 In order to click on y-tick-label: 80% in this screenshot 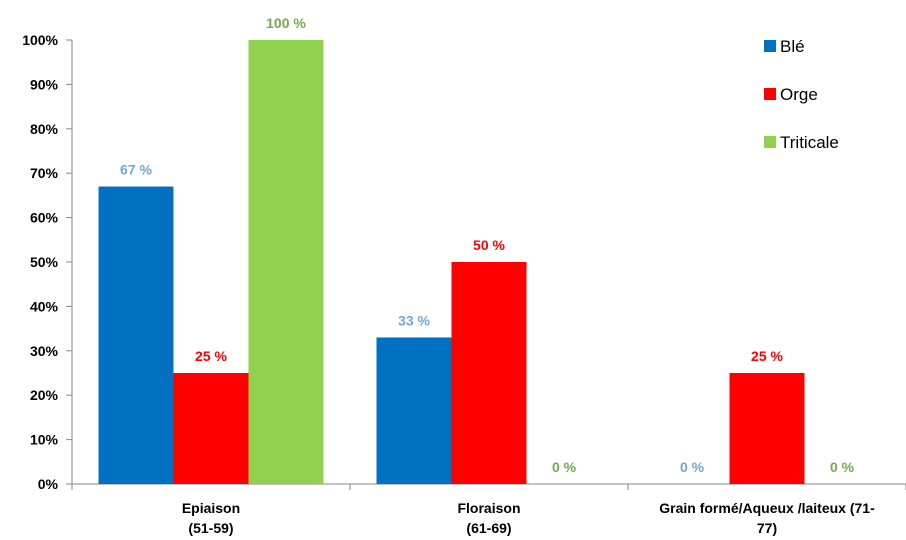, I will do `click(44, 129)`.